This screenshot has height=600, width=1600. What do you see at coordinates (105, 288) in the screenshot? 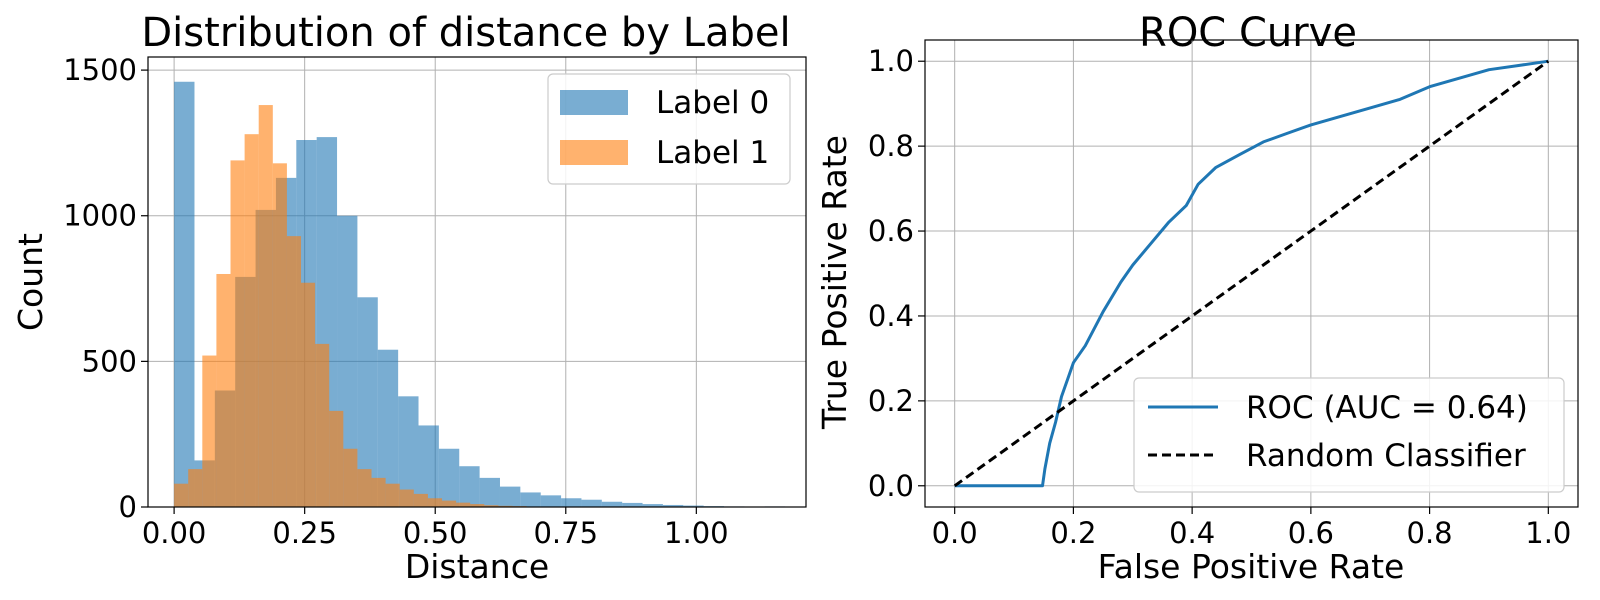
I see `histogram-y-ticks: 0 500 1000 1500` at bounding box center [105, 288].